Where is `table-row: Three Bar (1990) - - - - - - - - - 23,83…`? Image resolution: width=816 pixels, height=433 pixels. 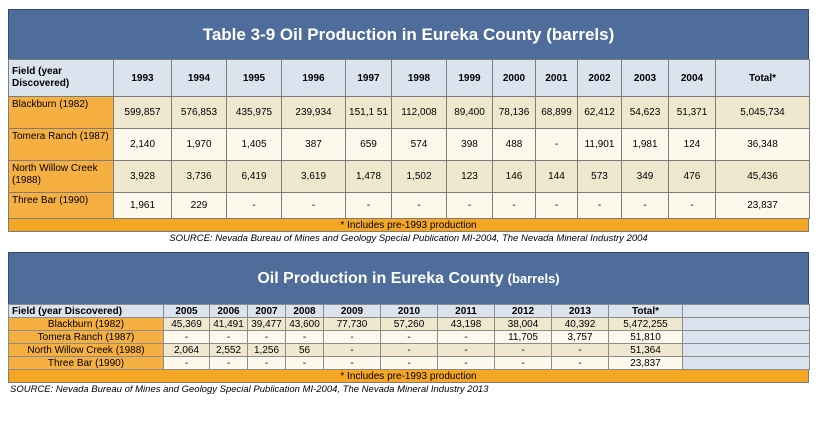 table-row: Three Bar (1990) - - - - - - - - - 23,83… is located at coordinates (409, 363).